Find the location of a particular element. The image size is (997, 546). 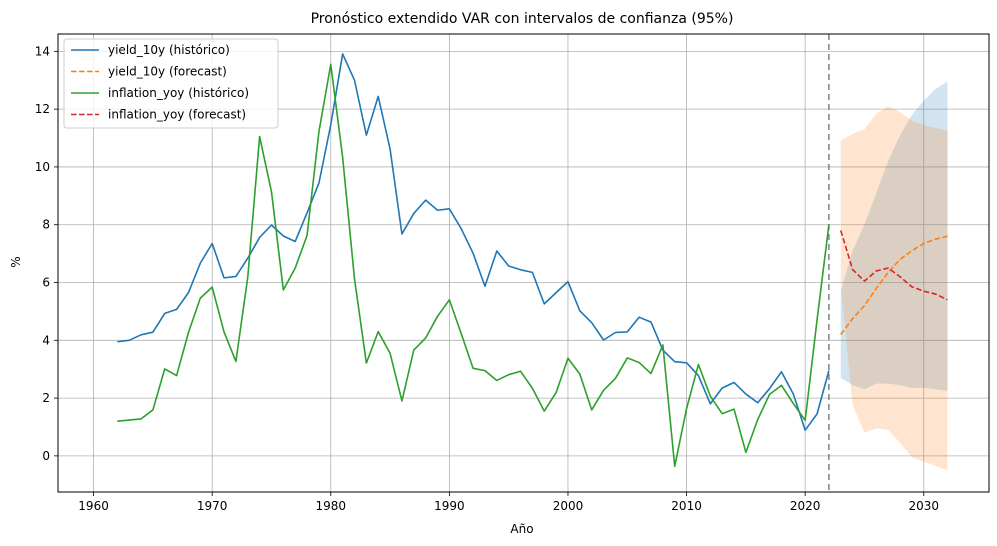

x-tick-label: 2030 is located at coordinates (923, 506).